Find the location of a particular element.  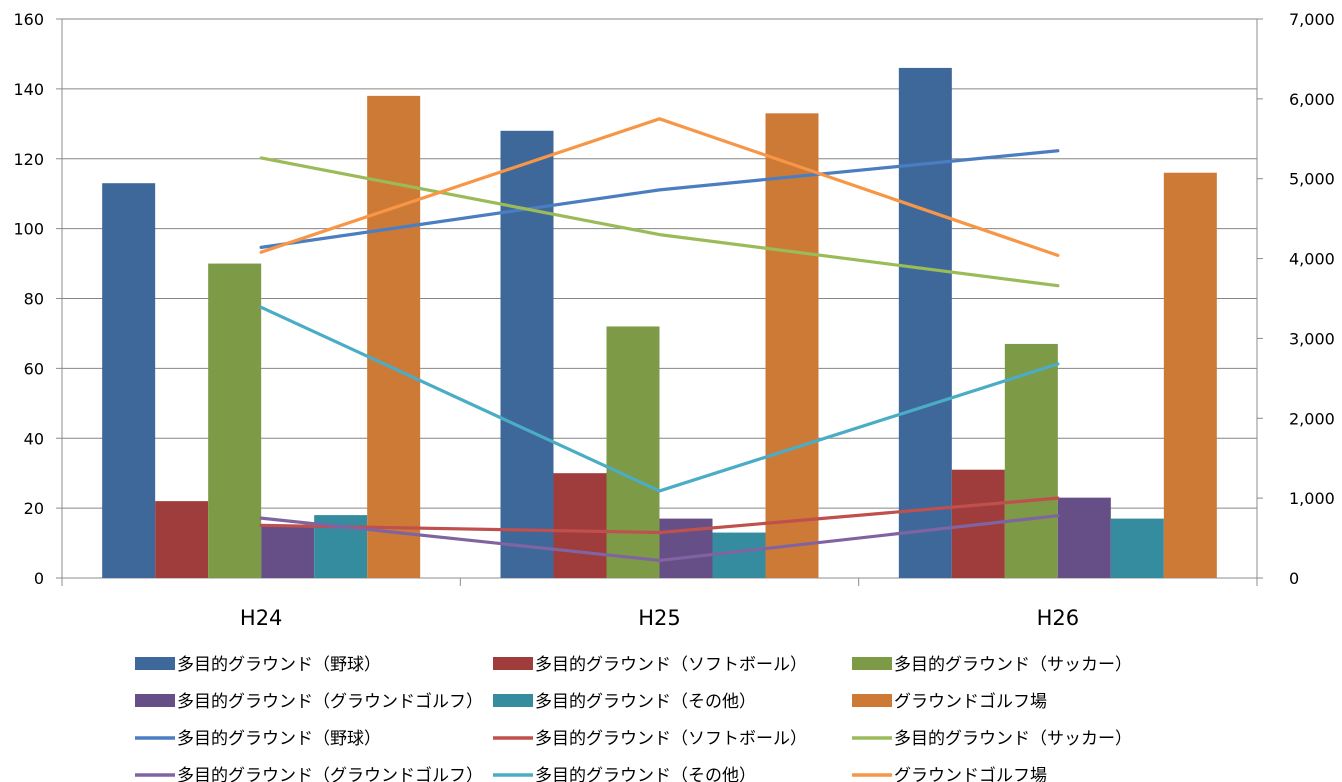

right-tick-label: 5,000 is located at coordinates (1312, 179).